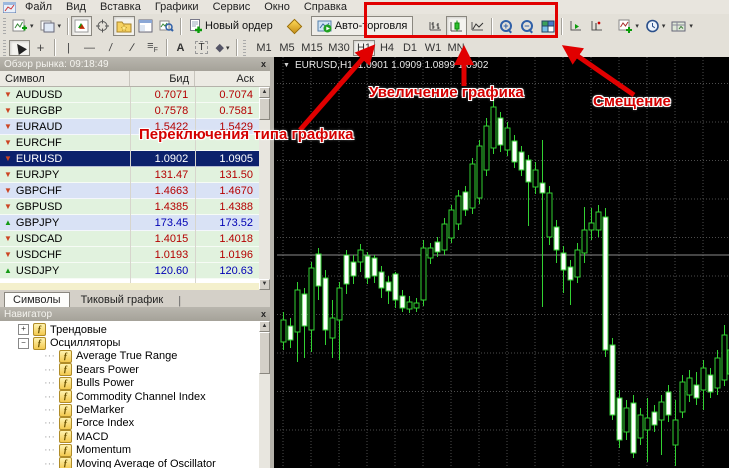 The image size is (729, 468). I want to click on tab-Символы: Символы, so click(37, 299).